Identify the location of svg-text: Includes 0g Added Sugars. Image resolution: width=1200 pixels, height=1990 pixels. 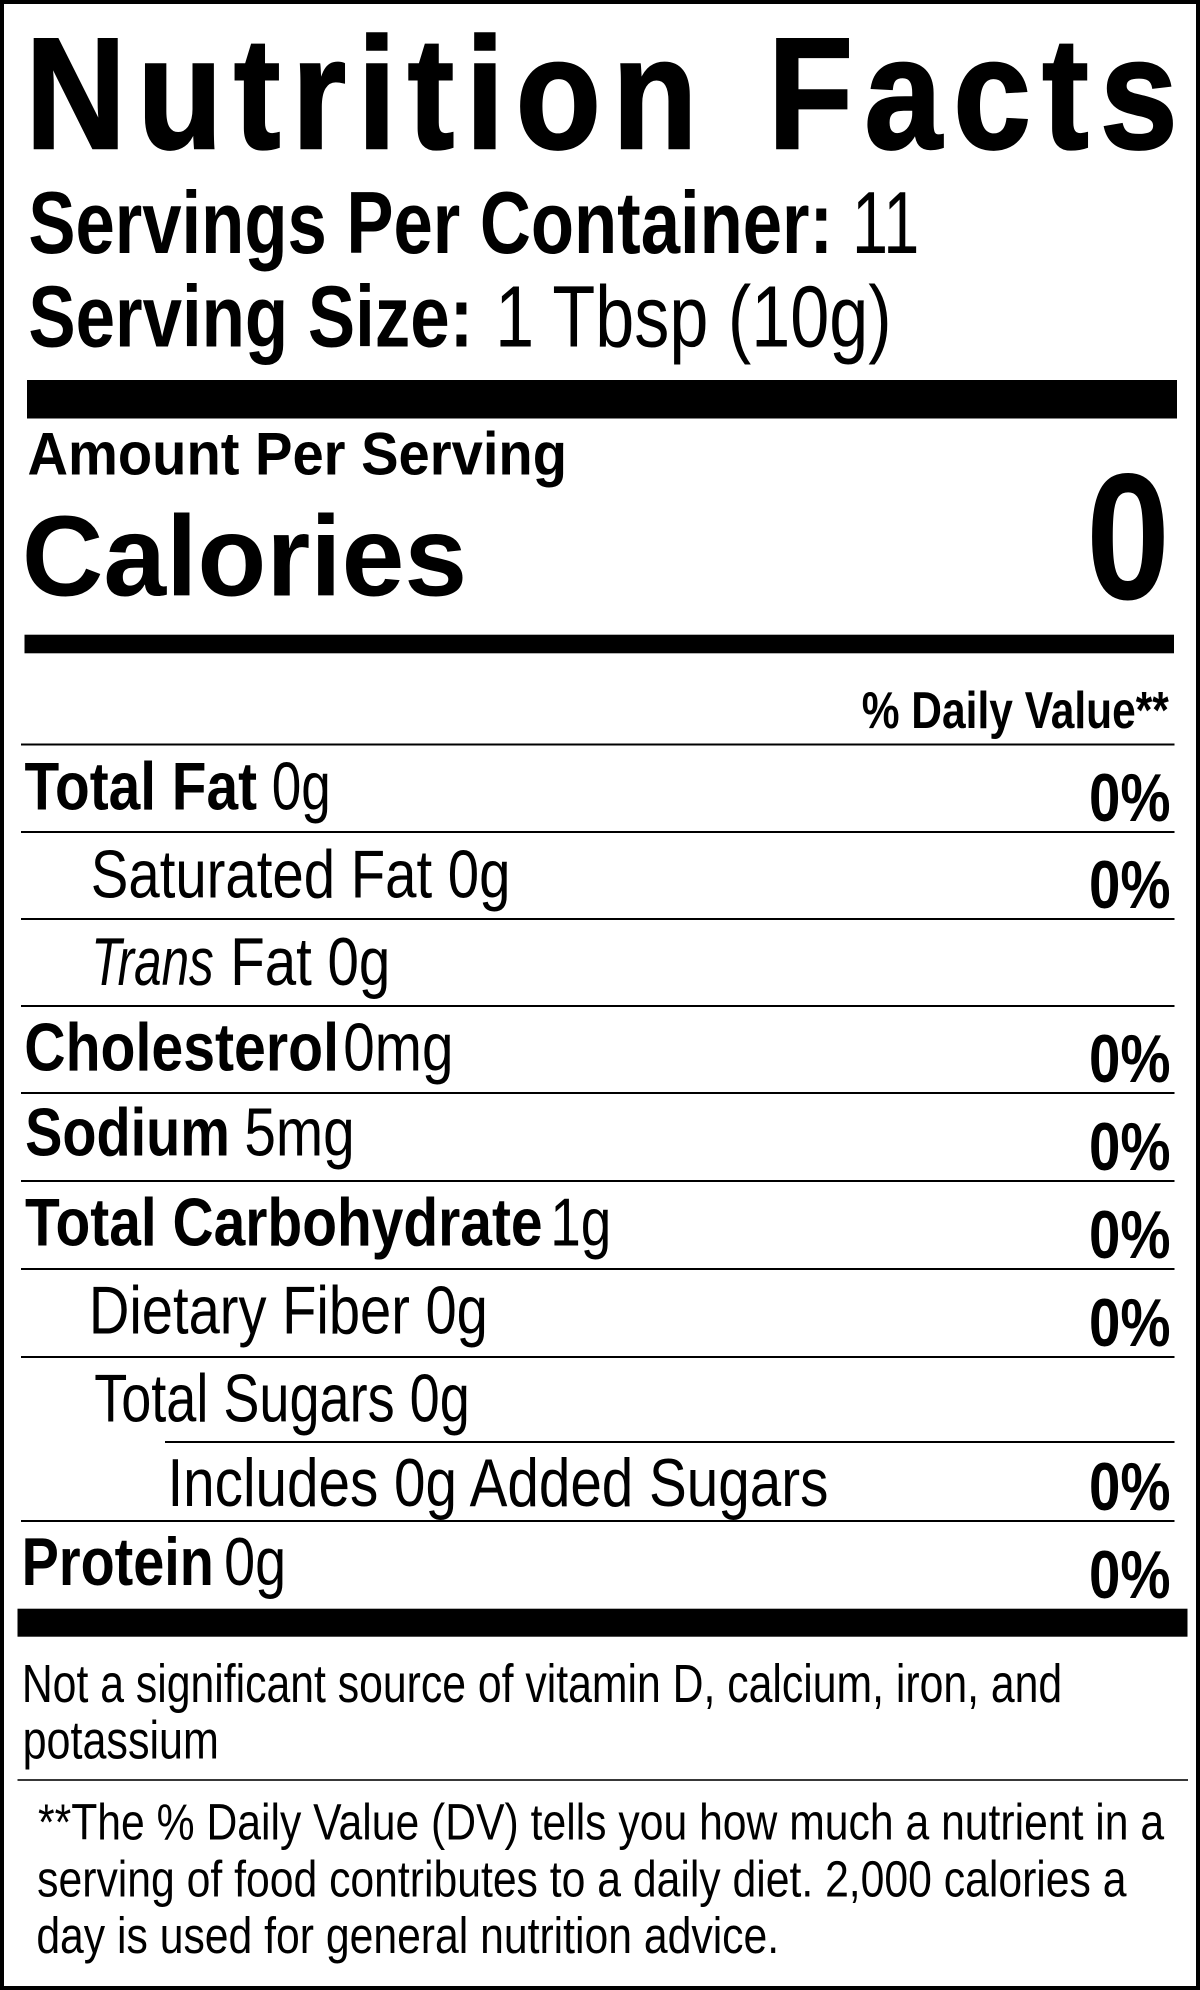
(497, 1483).